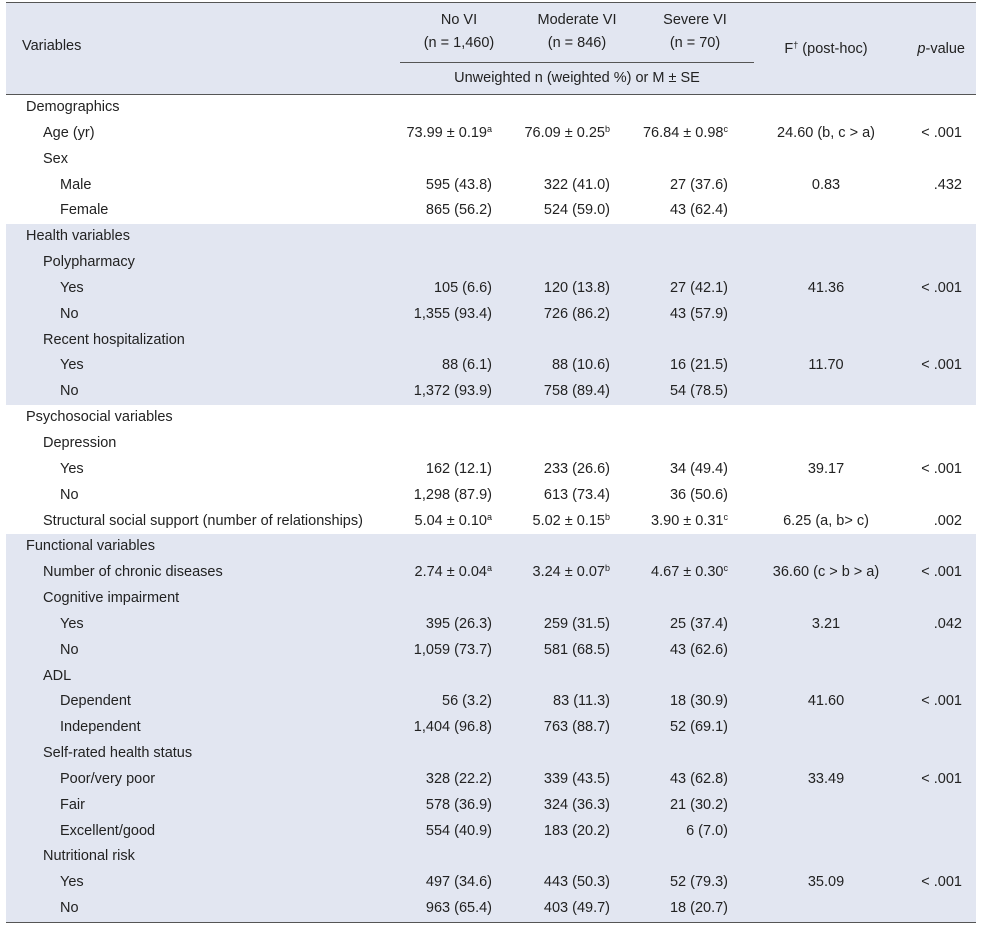 The image size is (981, 930). I want to click on table-row: Yes 88 (6.1) 88 (10.6) 16 (21.5) 11.70 < .001, so click(491, 366).